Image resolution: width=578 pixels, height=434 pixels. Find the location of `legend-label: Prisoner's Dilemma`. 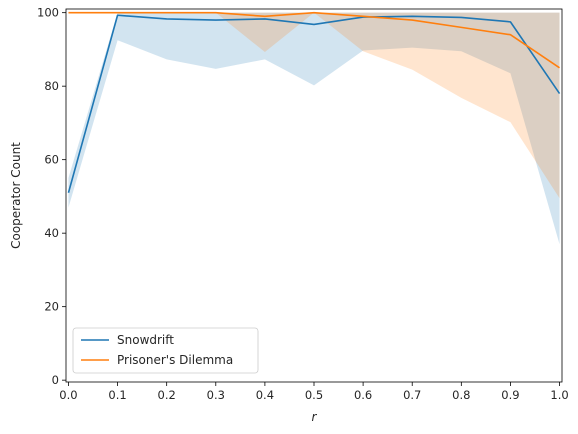

legend-label: Prisoner's Dilemma is located at coordinates (175, 360).